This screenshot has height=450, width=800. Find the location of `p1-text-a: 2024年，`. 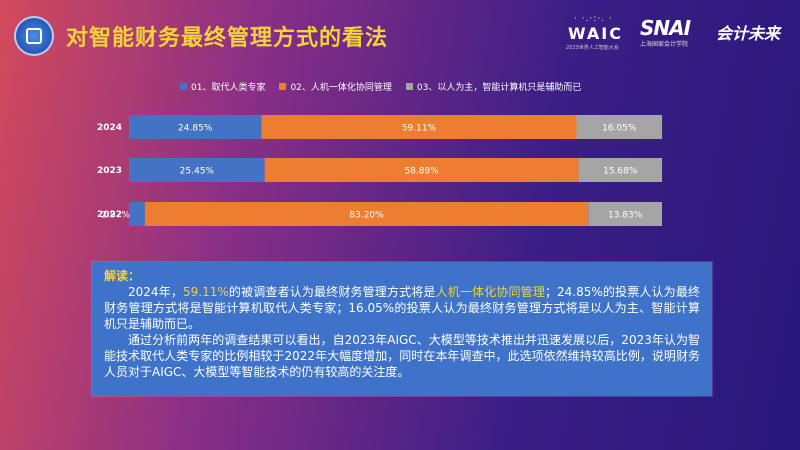

p1-text-a: 2024年， is located at coordinates (156, 292).